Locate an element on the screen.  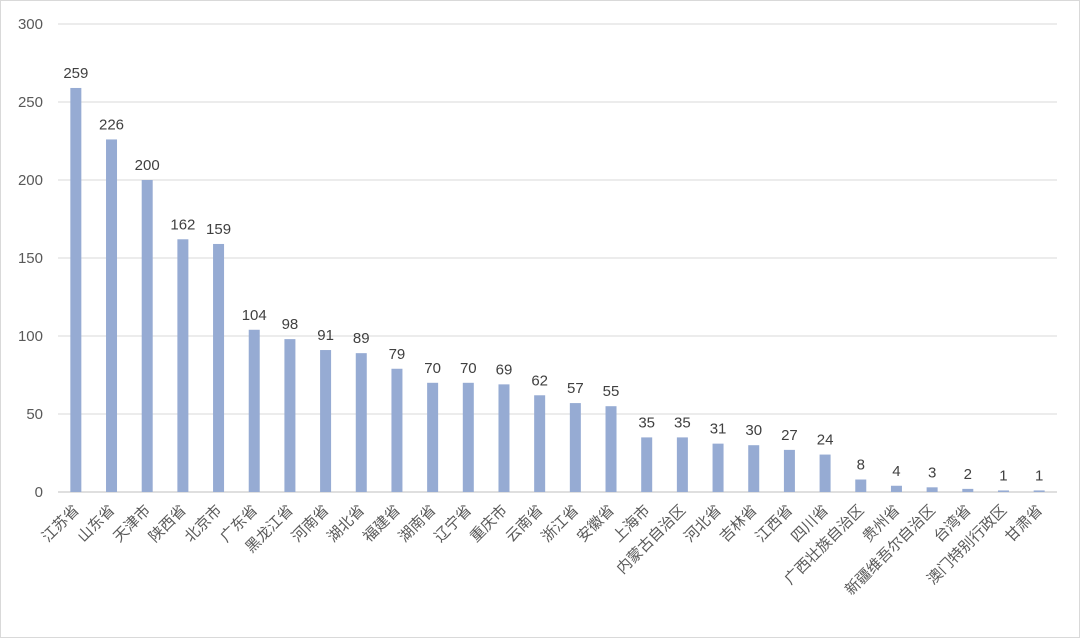
x-tick-label: 安徽省 is located at coordinates (596, 524).